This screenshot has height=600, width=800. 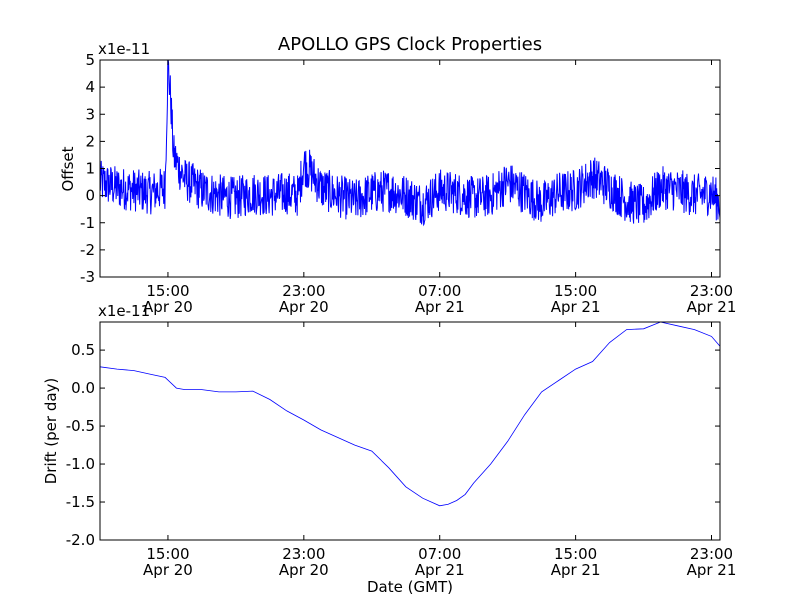 I want to click on y-tick-label: -1.5, so click(x=80, y=502).